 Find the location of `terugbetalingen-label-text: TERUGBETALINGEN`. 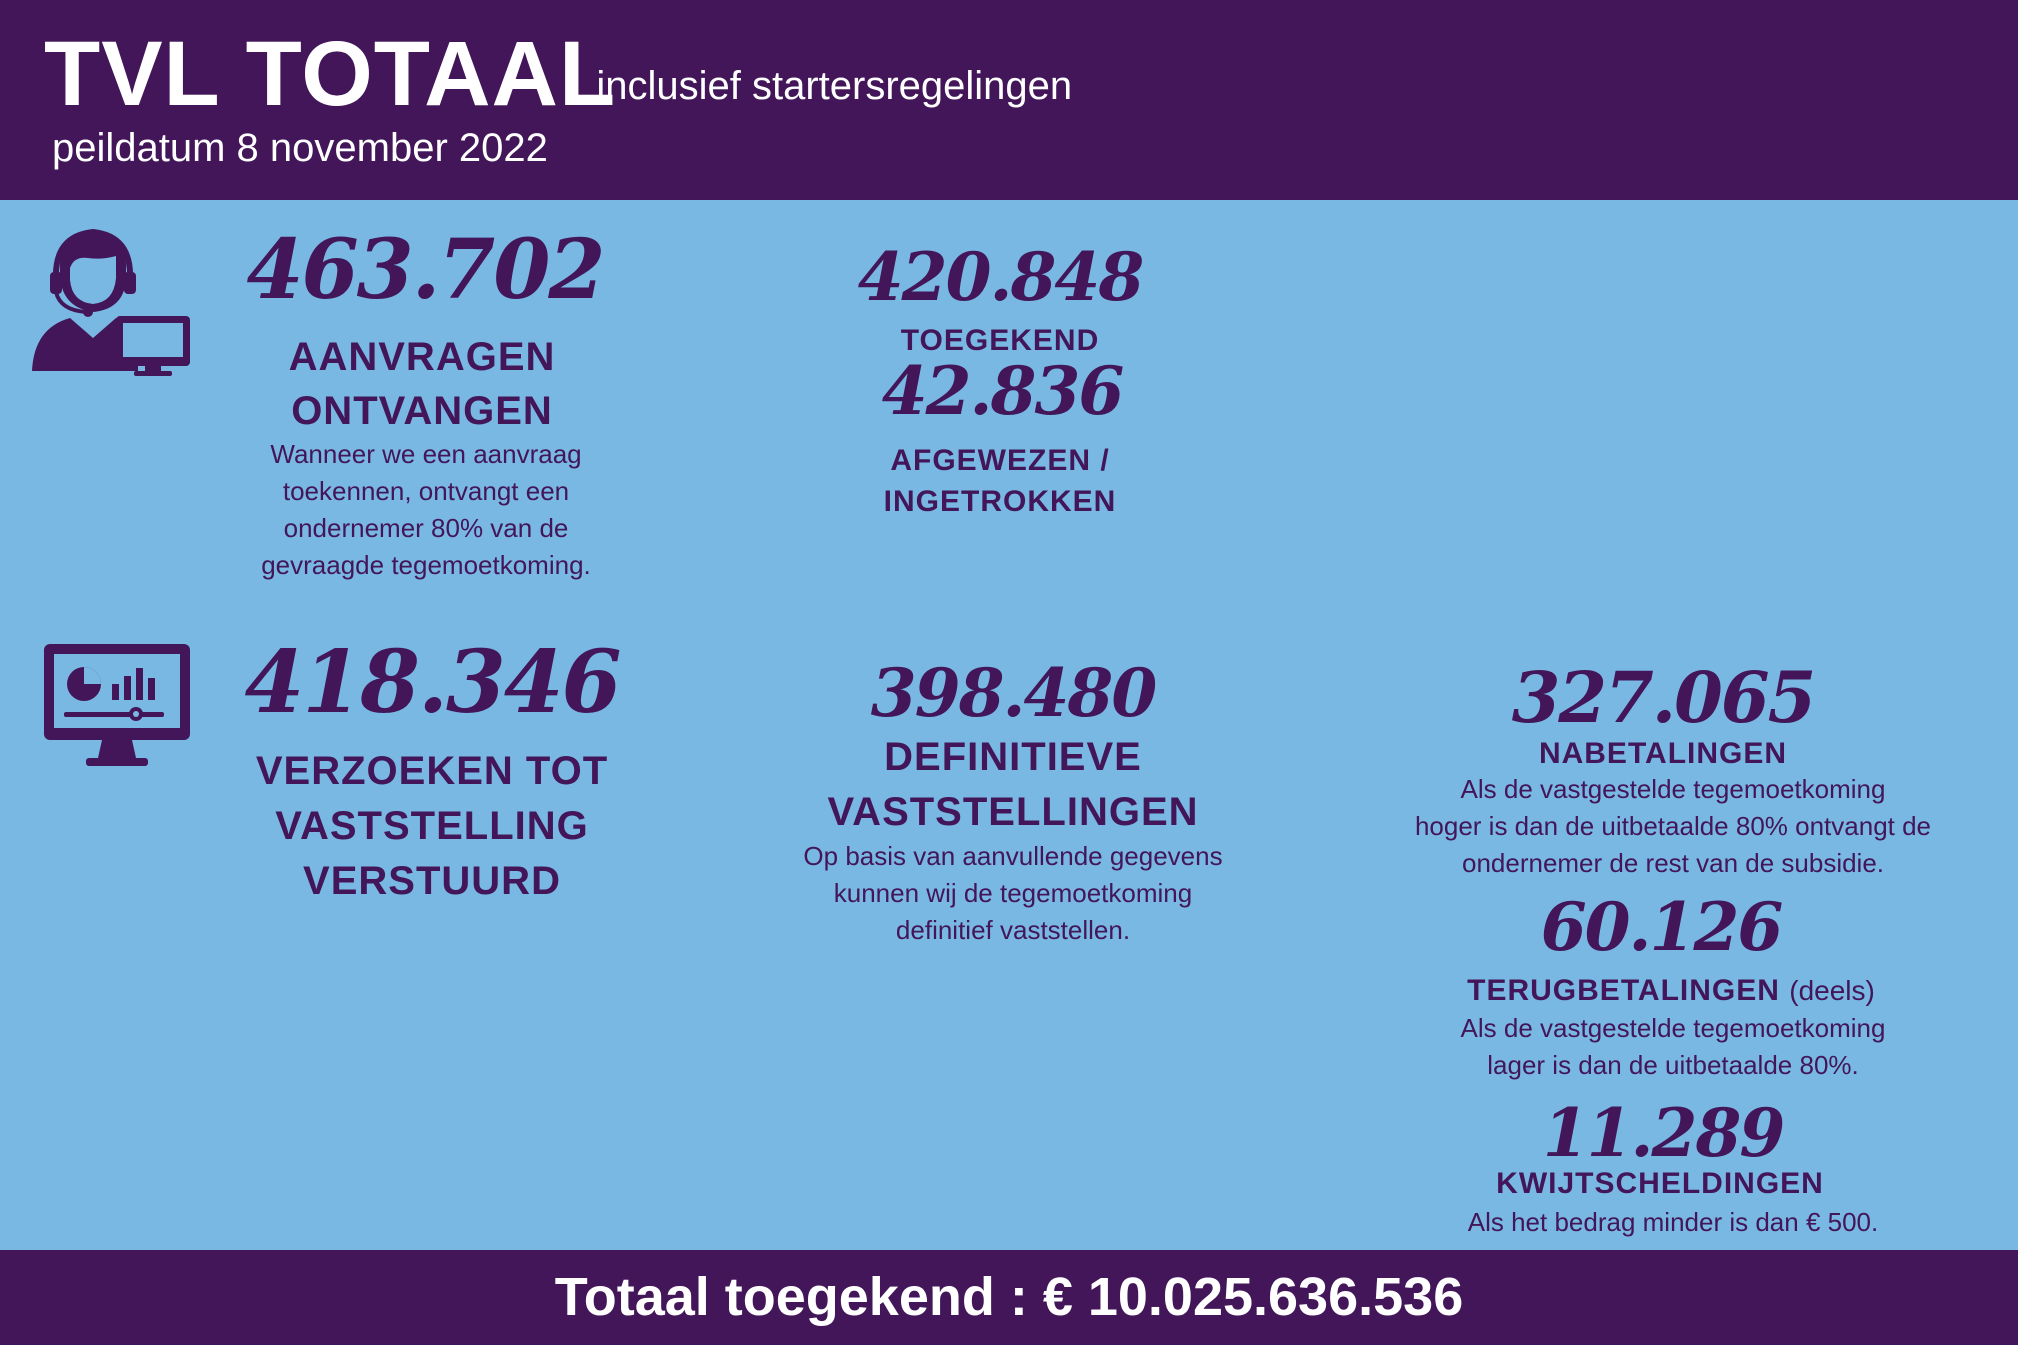

terugbetalingen-label-text: TERUGBETALINGEN is located at coordinates (1623, 990).